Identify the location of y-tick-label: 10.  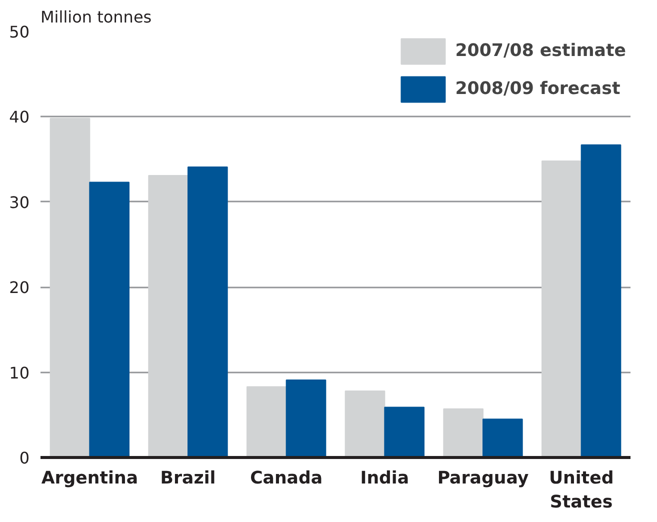
(19, 372).